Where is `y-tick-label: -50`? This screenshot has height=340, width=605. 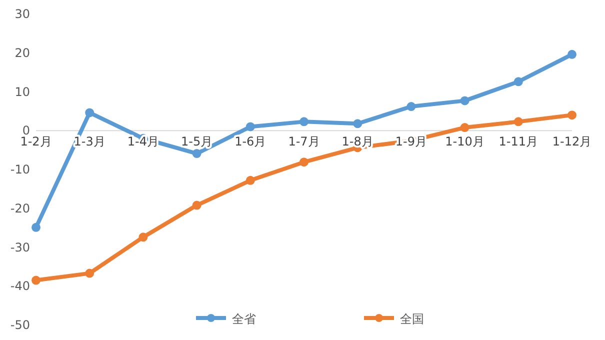 y-tick-label: -50 is located at coordinates (20, 325).